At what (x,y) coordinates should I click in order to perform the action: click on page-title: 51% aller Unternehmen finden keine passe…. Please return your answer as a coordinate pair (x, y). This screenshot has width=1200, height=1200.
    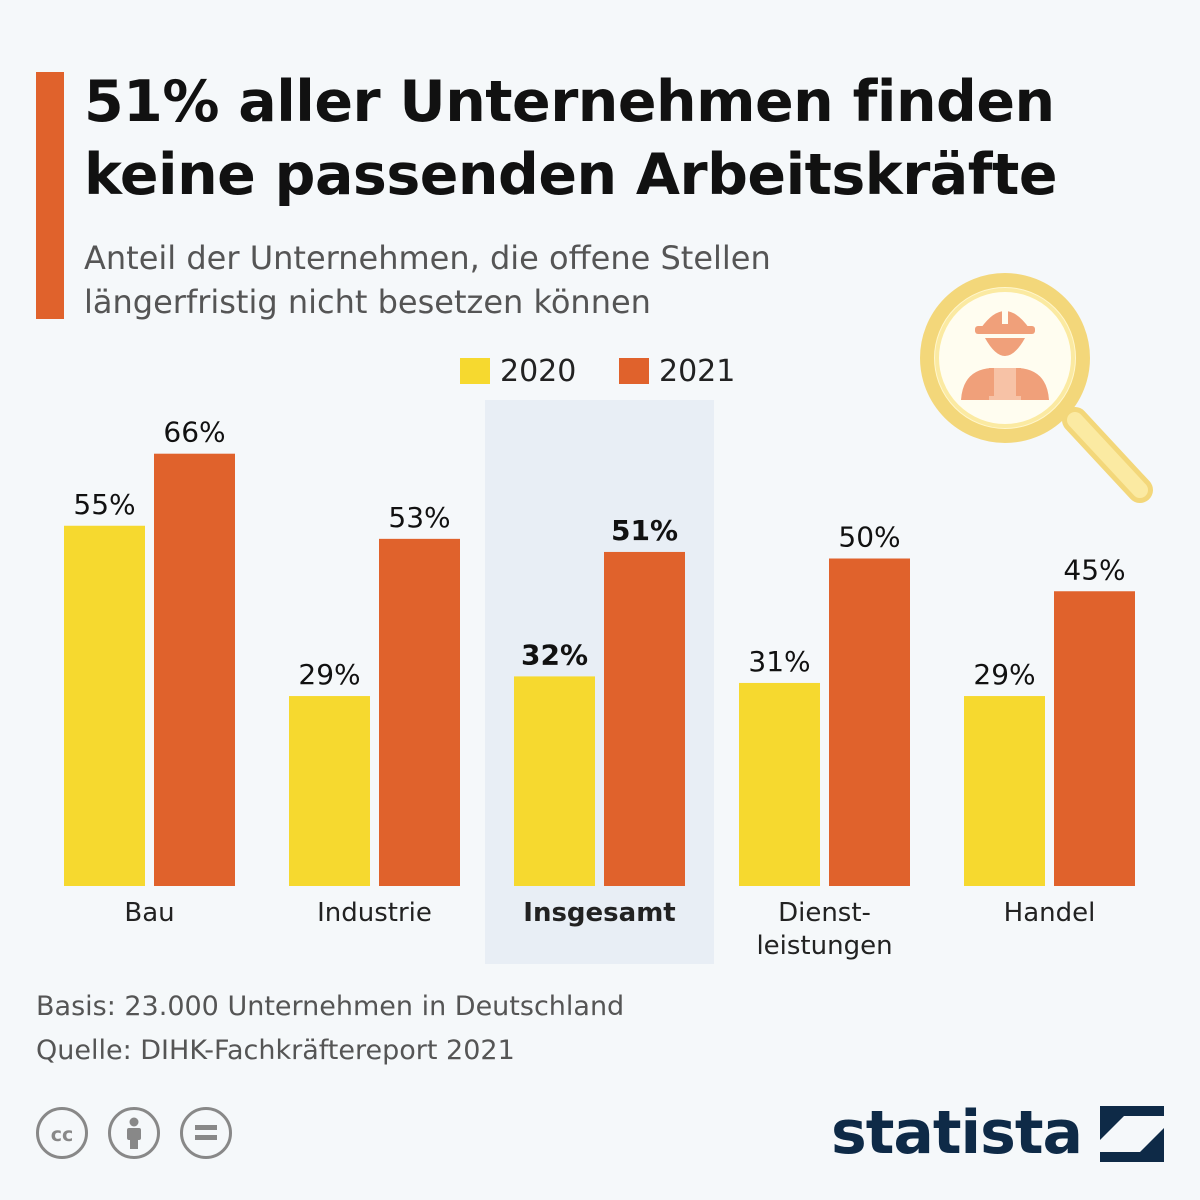
    Looking at the image, I should click on (570, 138).